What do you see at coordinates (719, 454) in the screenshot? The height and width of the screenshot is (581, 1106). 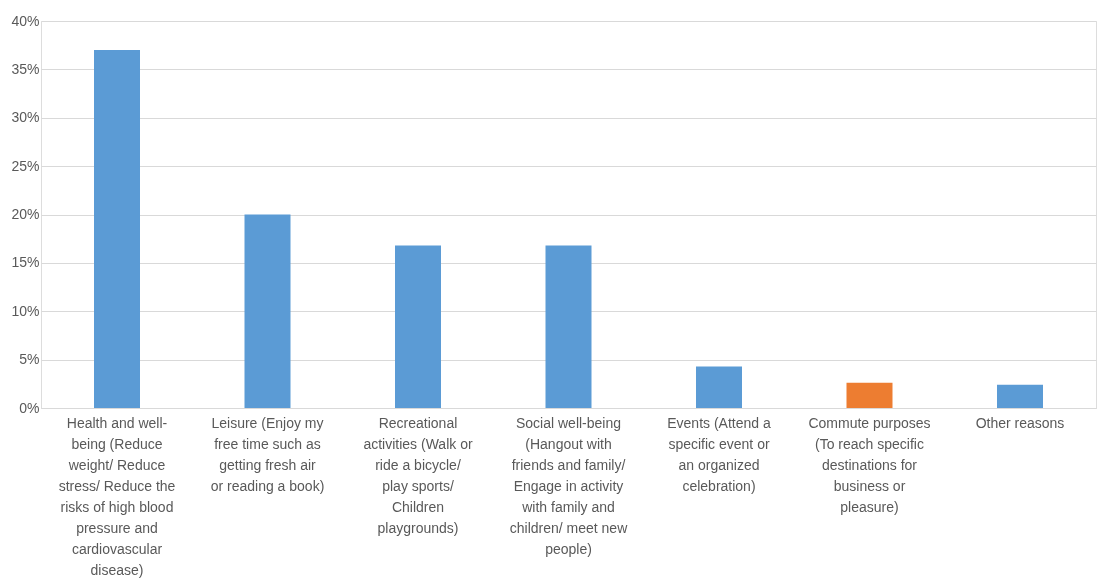 I see `x-tick-label: Events (Attend a specific event or an organized celebration)` at bounding box center [719, 454].